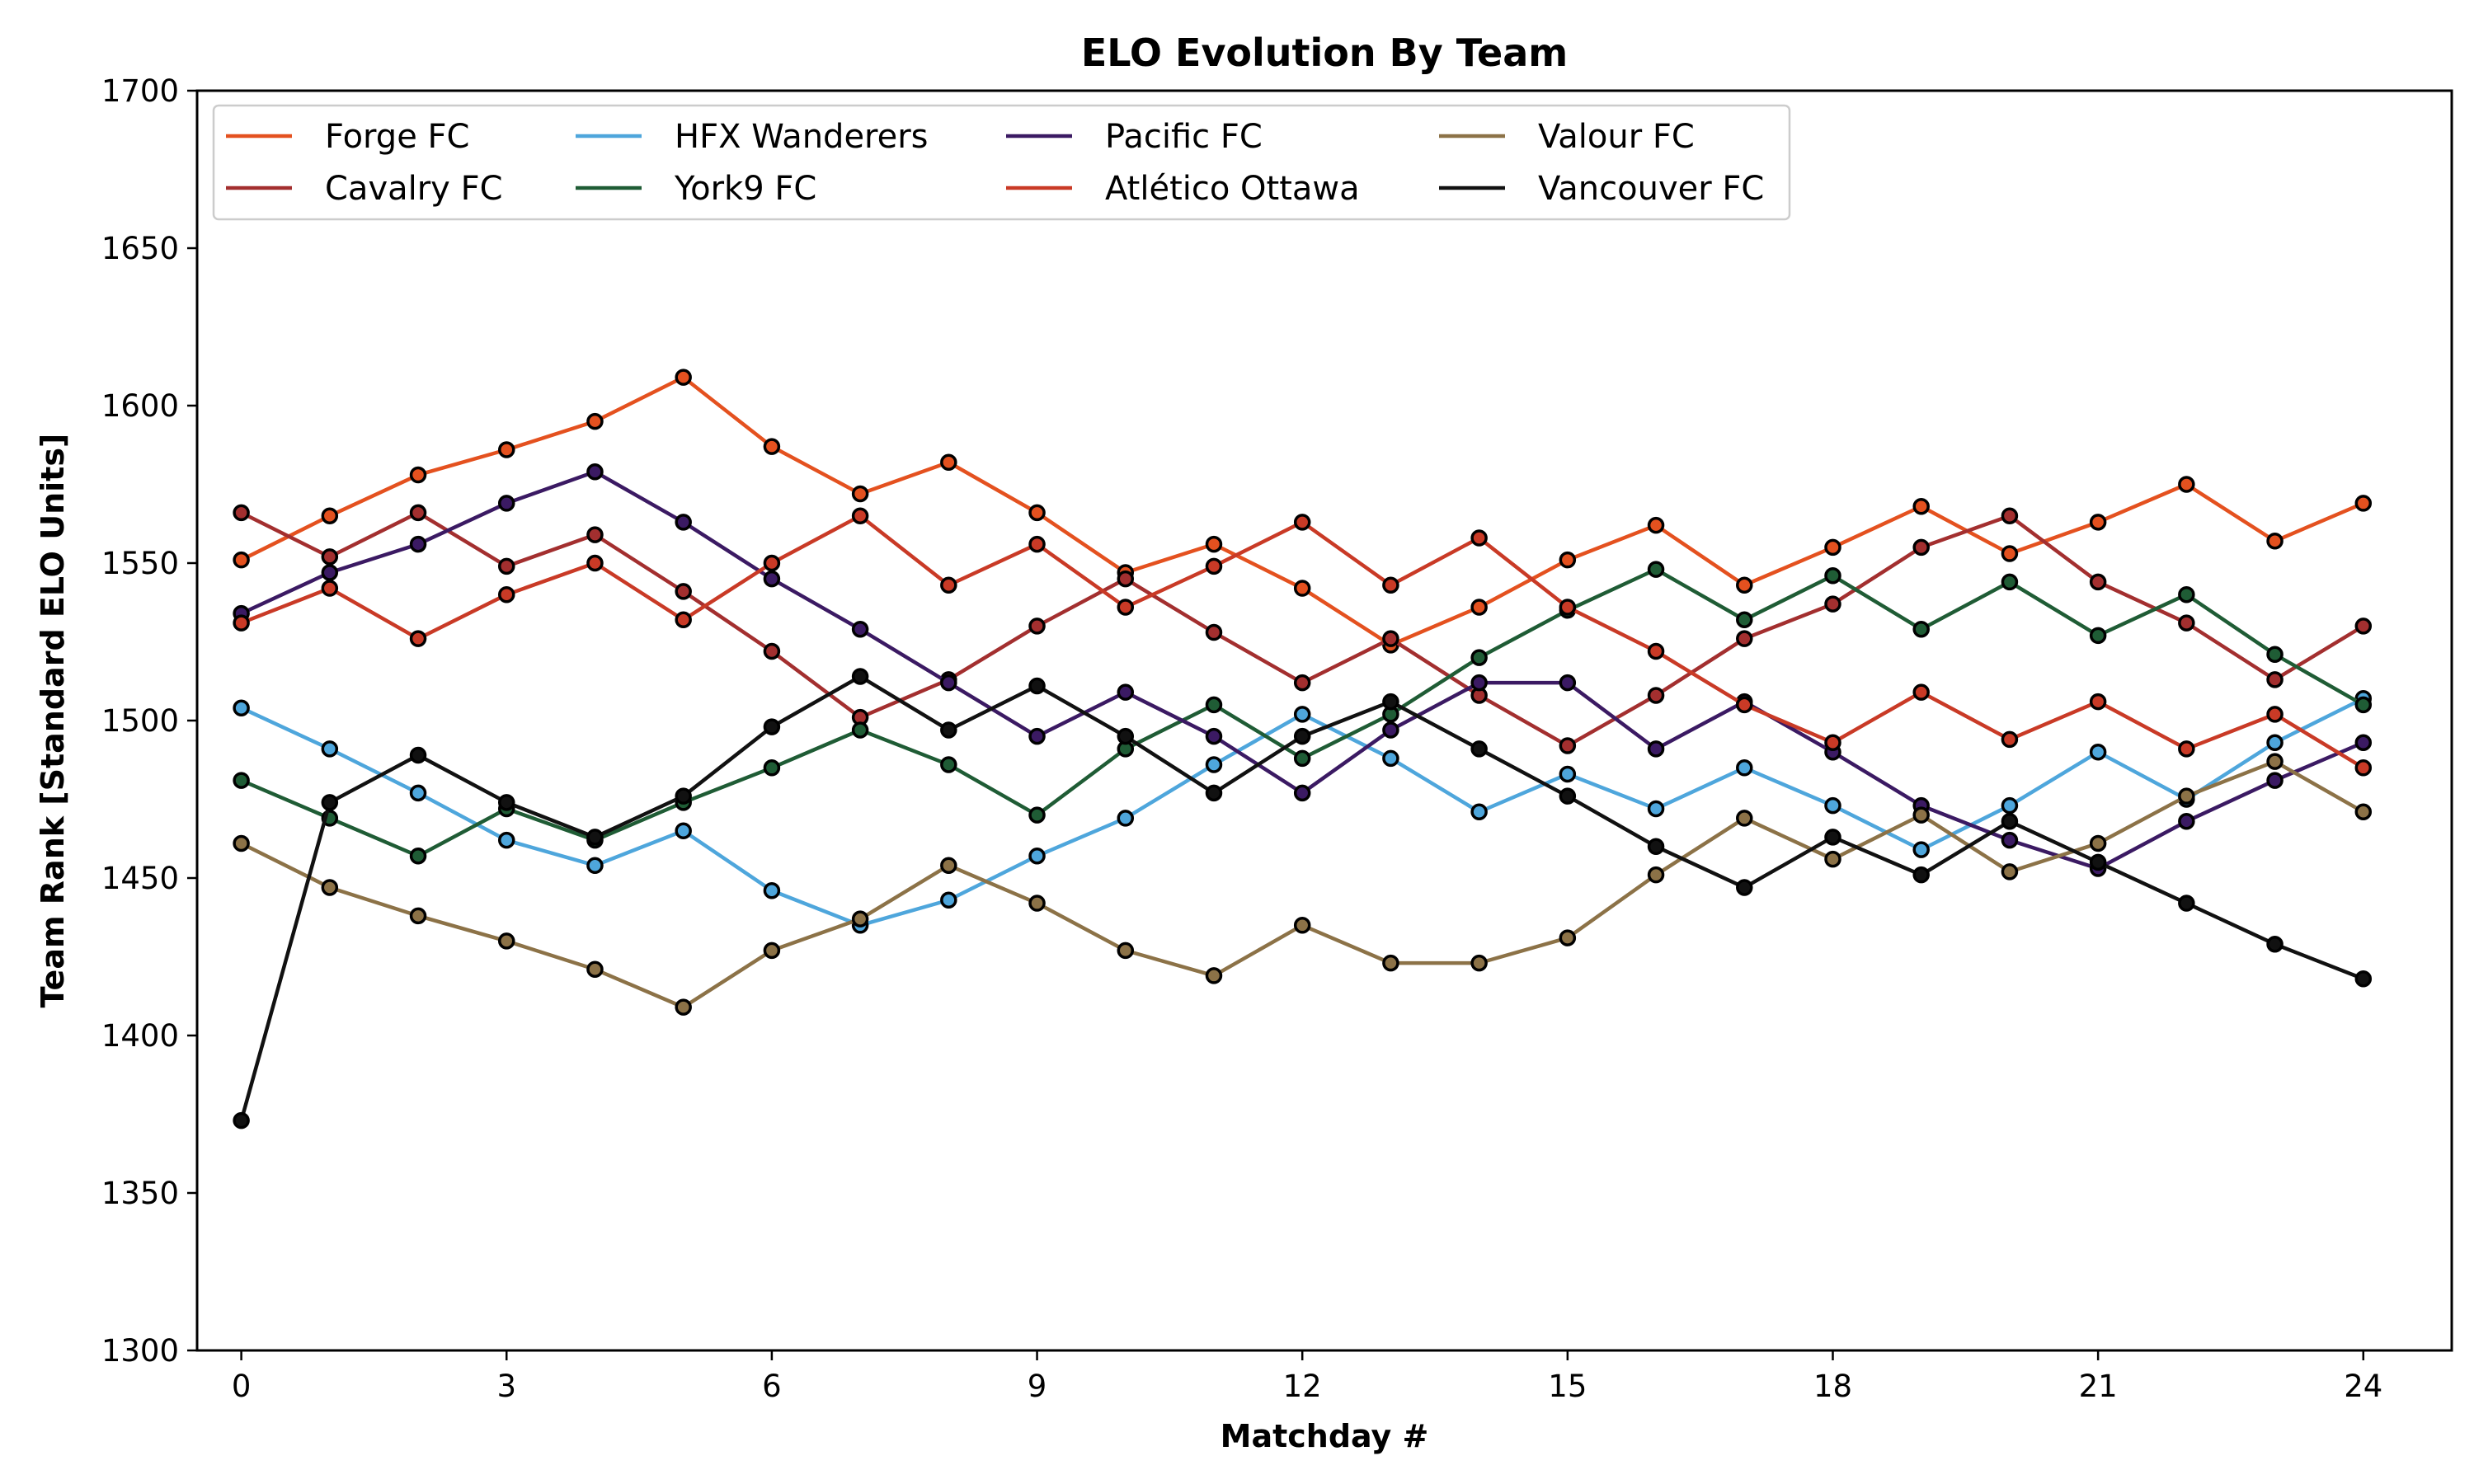 Image resolution: width=2474 pixels, height=1484 pixels. What do you see at coordinates (1303, 629) in the screenshot?
I see `series-cavalry-fc` at bounding box center [1303, 629].